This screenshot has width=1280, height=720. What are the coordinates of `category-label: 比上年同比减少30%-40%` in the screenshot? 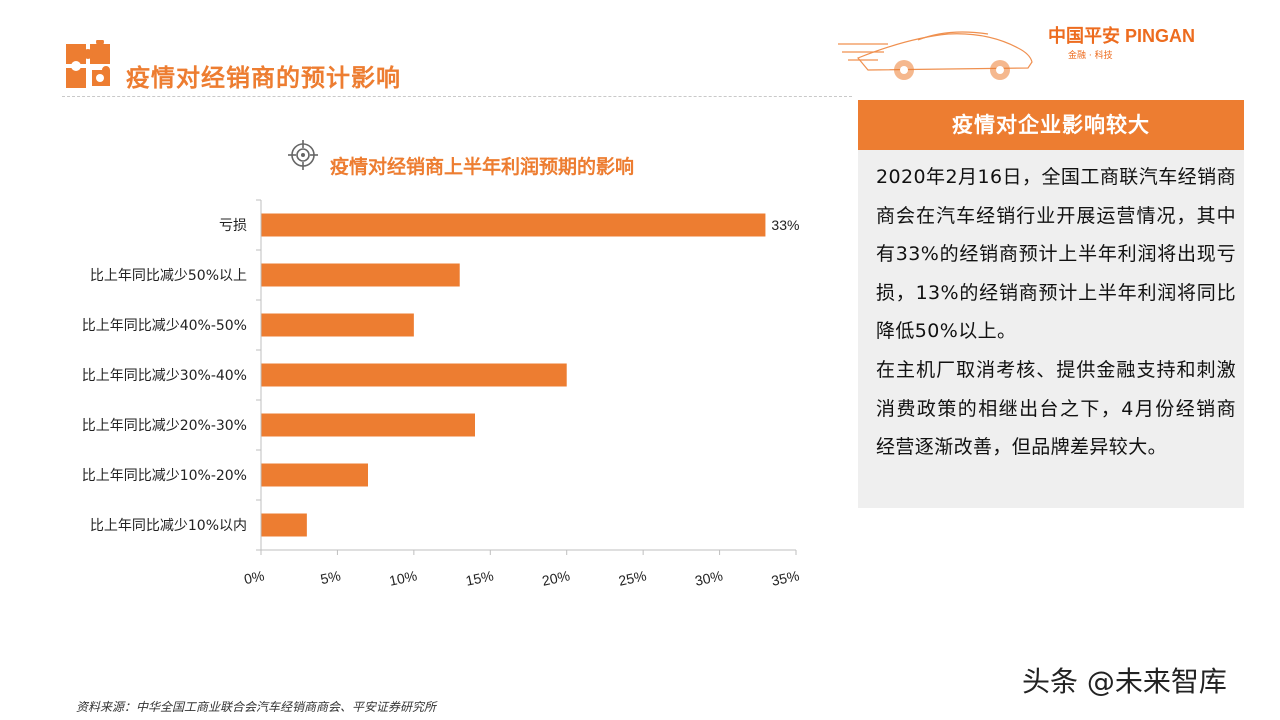 It's located at (164, 376).